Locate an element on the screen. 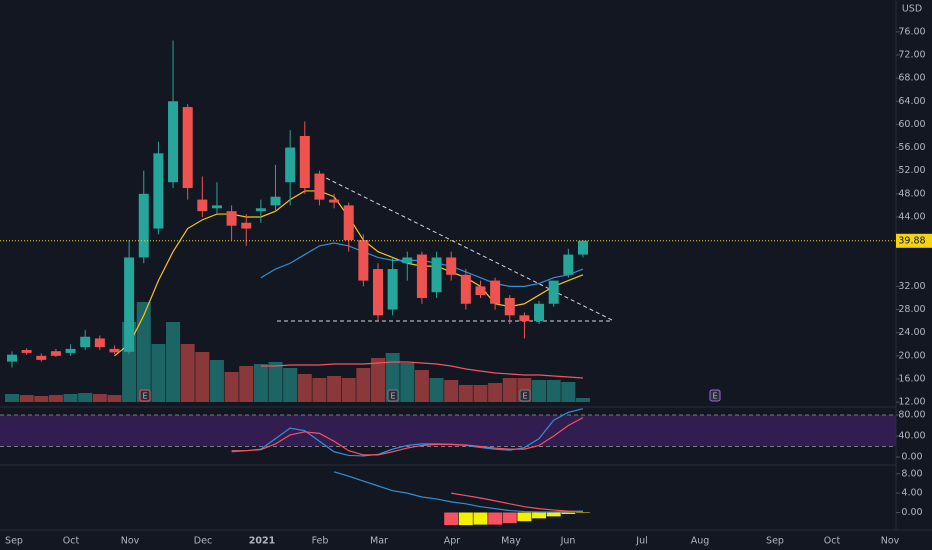  y-tick-label: 20.00 is located at coordinates (911, 355).